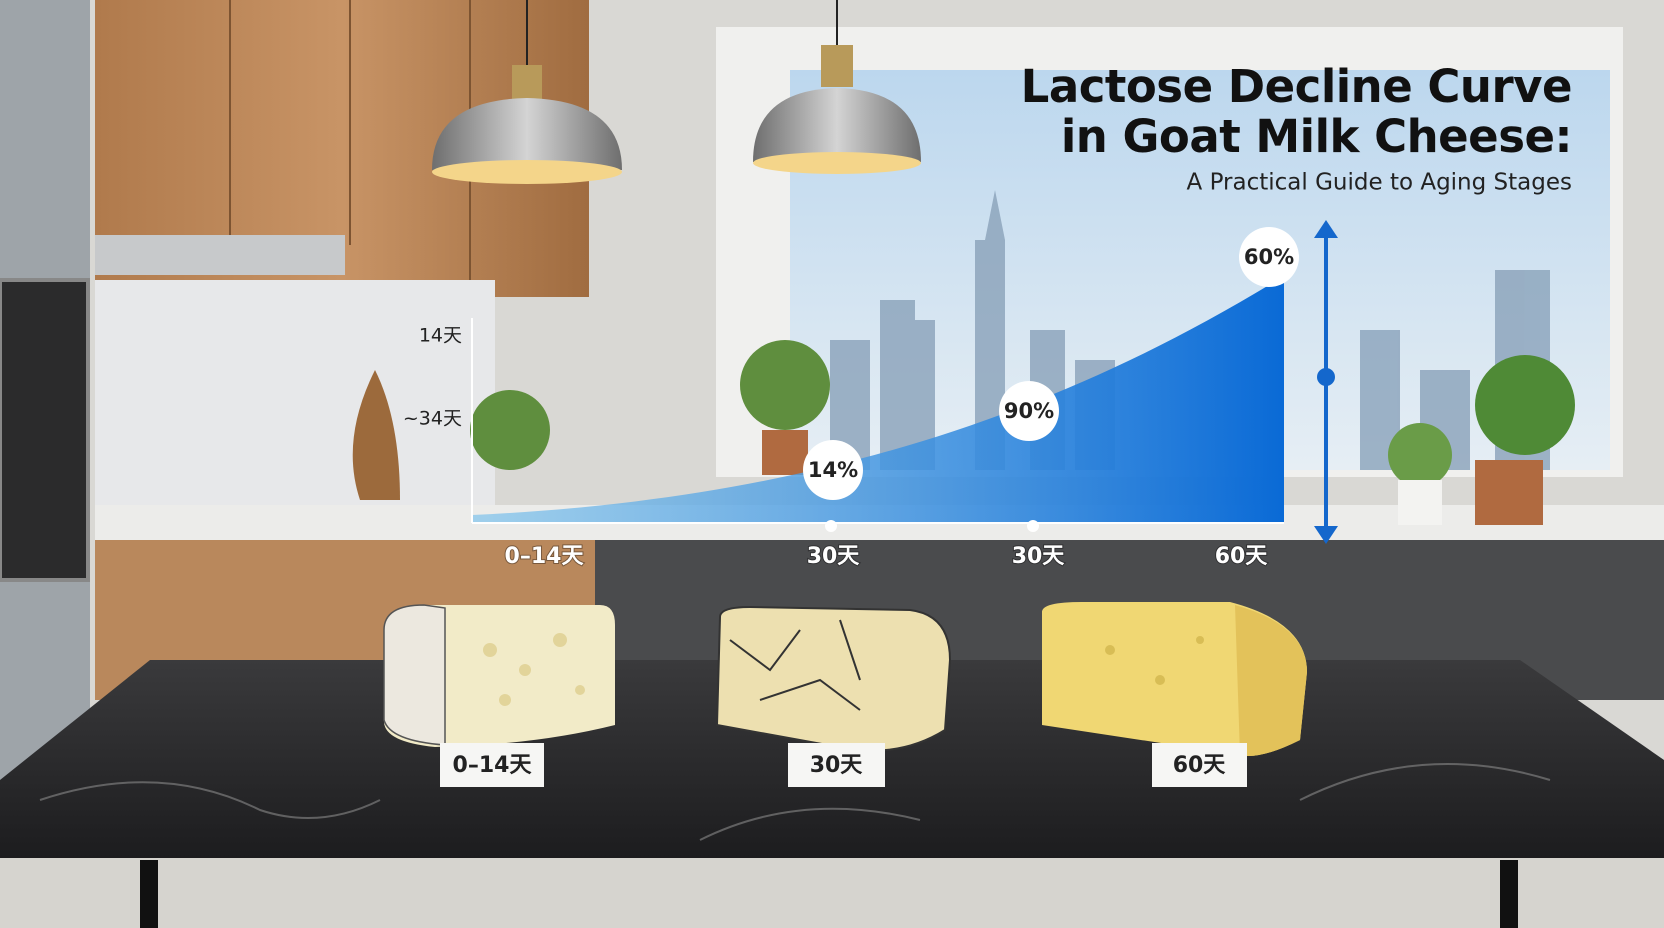 The height and width of the screenshot is (928, 1664). I want to click on point-label: 90%, so click(1029, 411).